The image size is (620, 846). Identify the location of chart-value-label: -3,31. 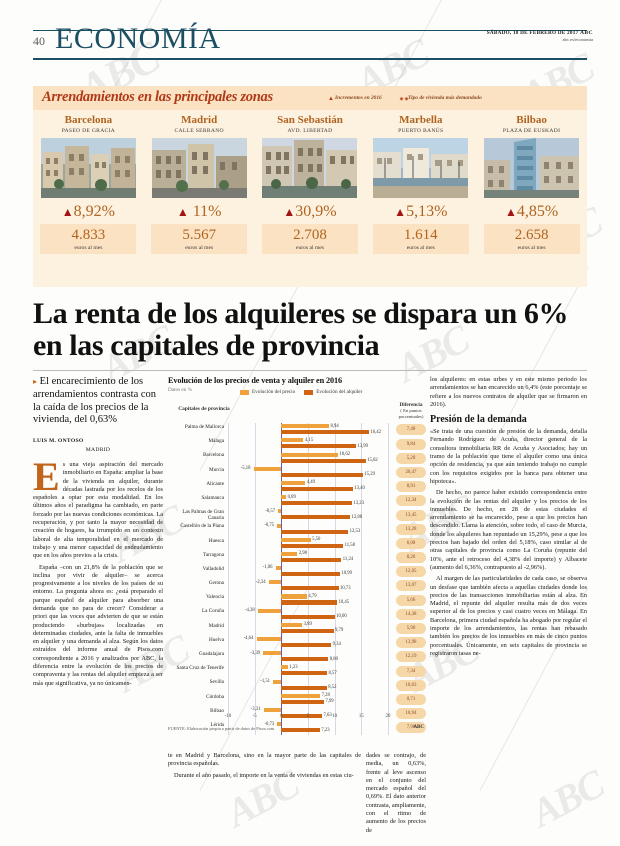
(255, 710).